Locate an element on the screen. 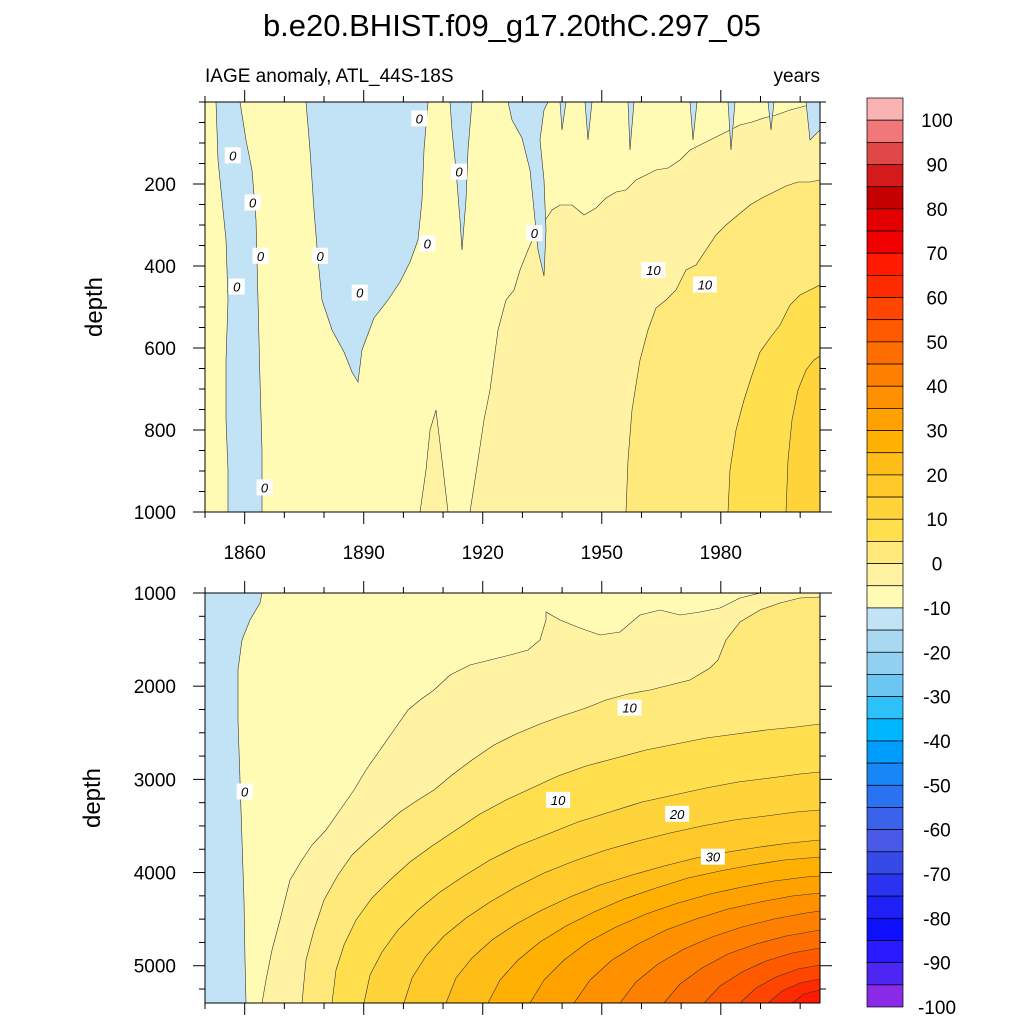  lower-region-negative is located at coordinates (234, 798).